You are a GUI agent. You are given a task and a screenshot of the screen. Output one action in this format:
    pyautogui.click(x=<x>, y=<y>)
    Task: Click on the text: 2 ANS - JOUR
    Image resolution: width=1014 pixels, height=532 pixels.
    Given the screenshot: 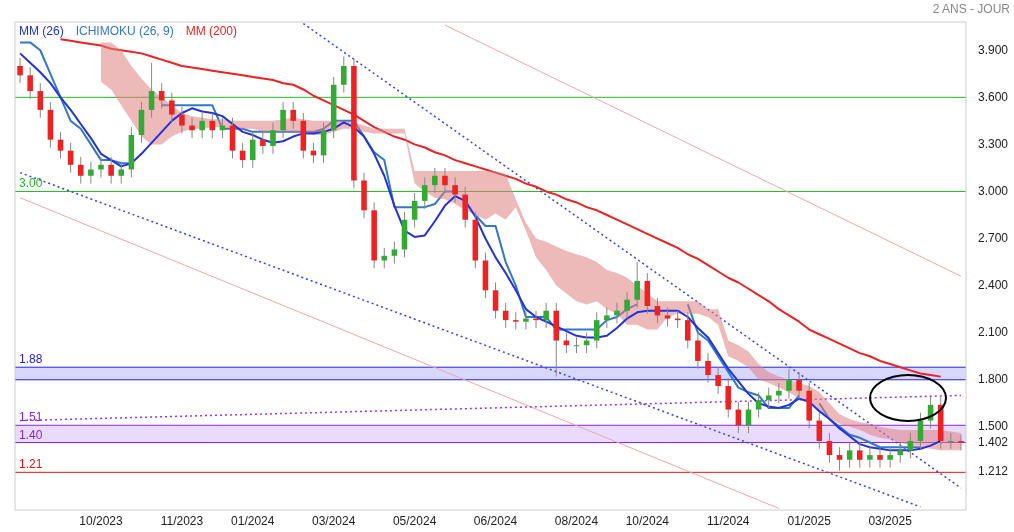 What is the action you would take?
    pyautogui.click(x=971, y=9)
    